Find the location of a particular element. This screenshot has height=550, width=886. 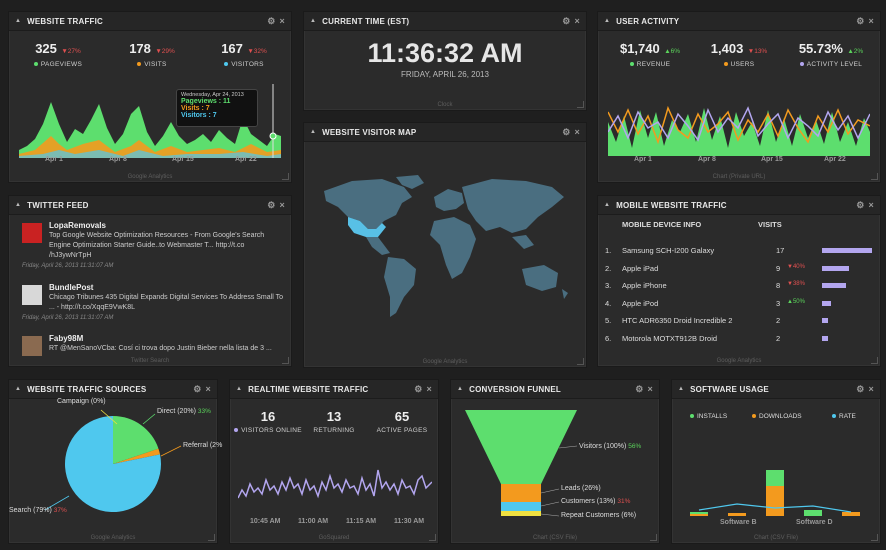

world-map is located at coordinates (445, 253).